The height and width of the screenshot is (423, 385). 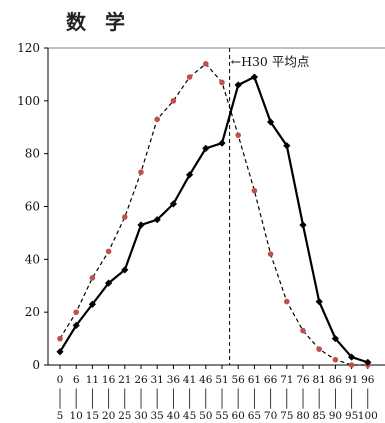 What do you see at coordinates (109, 380) in the screenshot?
I see `x-tick-label-start: 16` at bounding box center [109, 380].